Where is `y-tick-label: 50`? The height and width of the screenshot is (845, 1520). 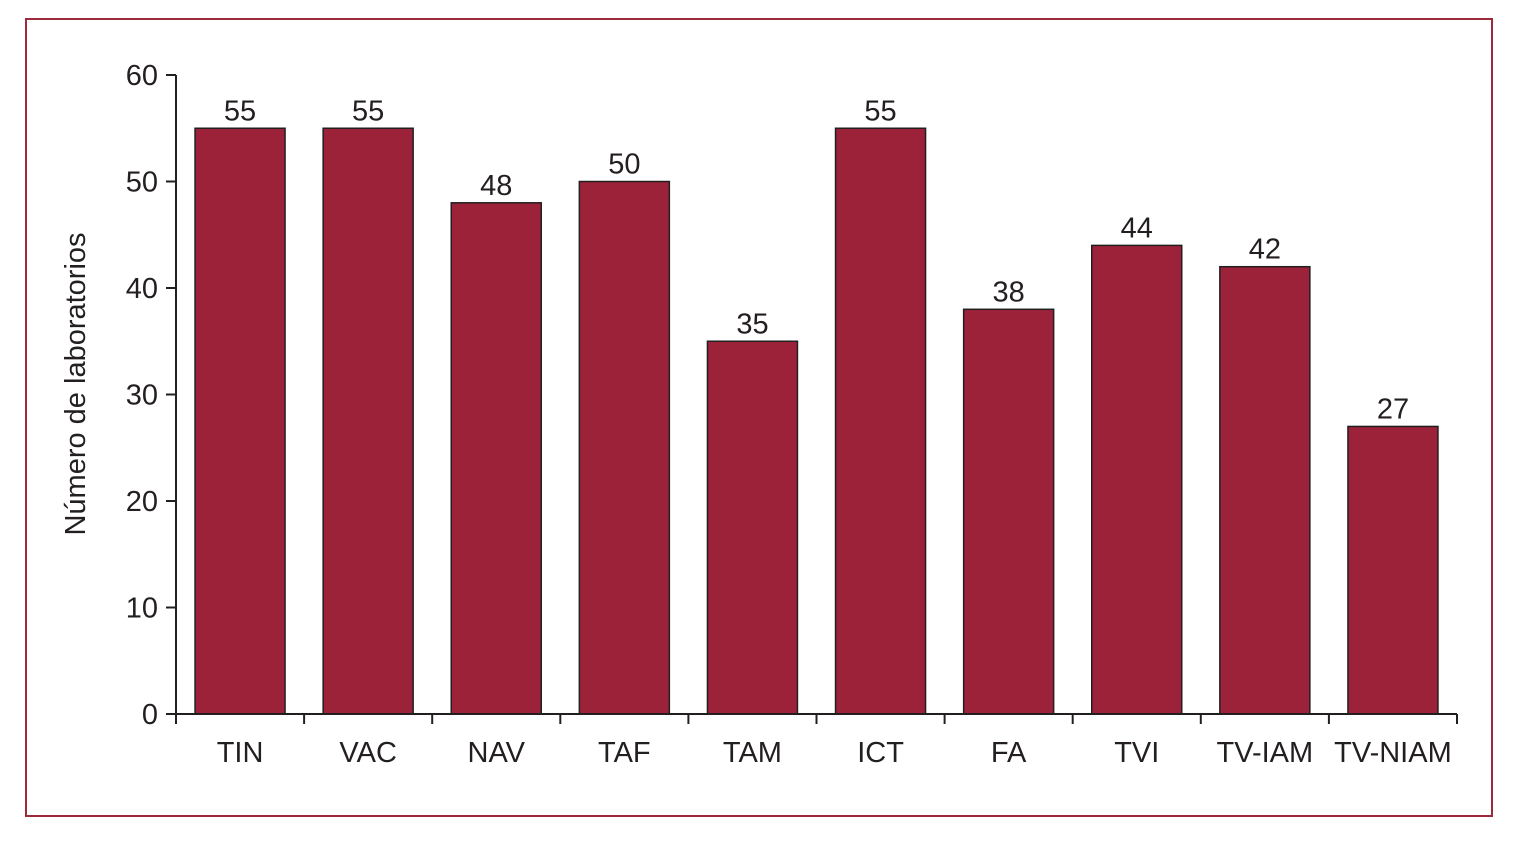 y-tick-label: 50 is located at coordinates (142, 183).